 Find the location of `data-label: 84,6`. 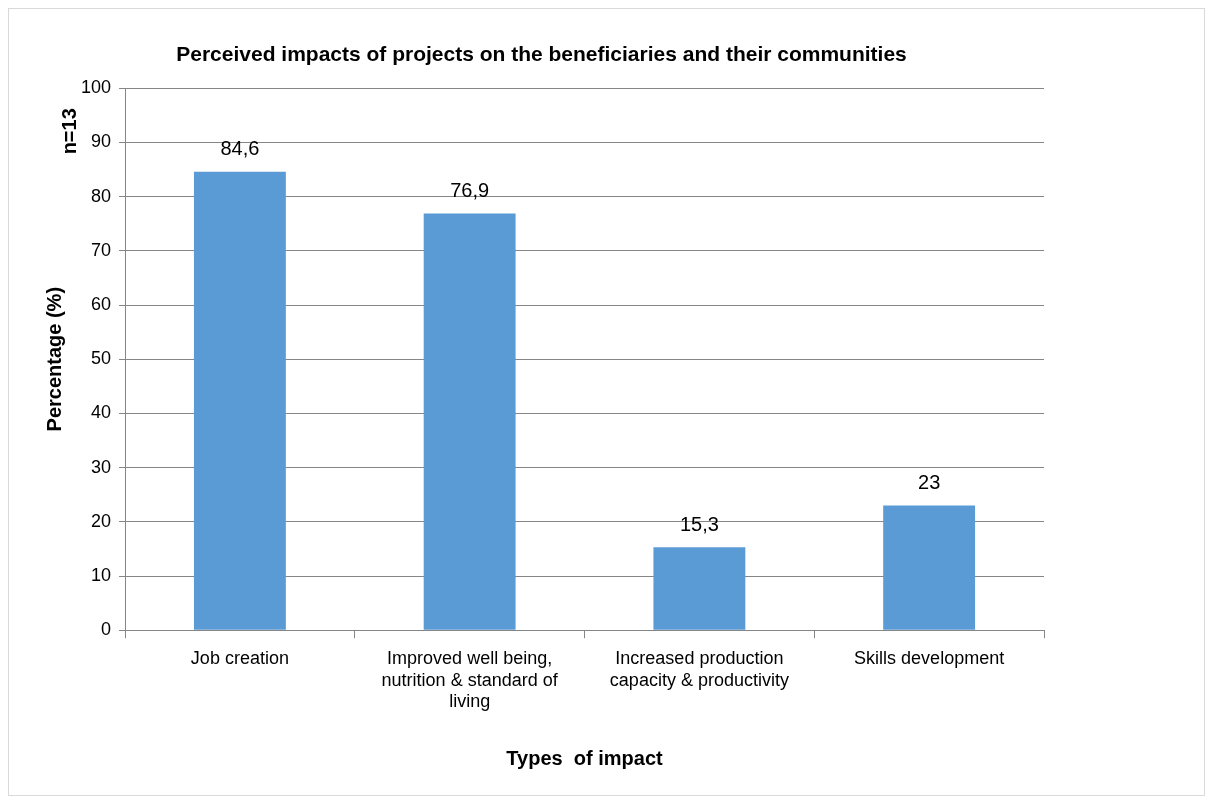

data-label: 84,6 is located at coordinates (240, 148).